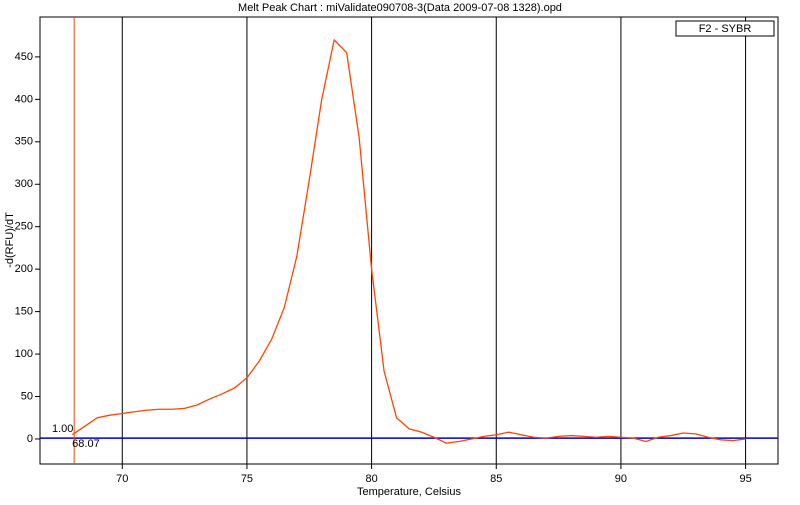 This screenshot has height=505, width=800. What do you see at coordinates (27, 396) in the screenshot?
I see `y-tick-label: 50` at bounding box center [27, 396].